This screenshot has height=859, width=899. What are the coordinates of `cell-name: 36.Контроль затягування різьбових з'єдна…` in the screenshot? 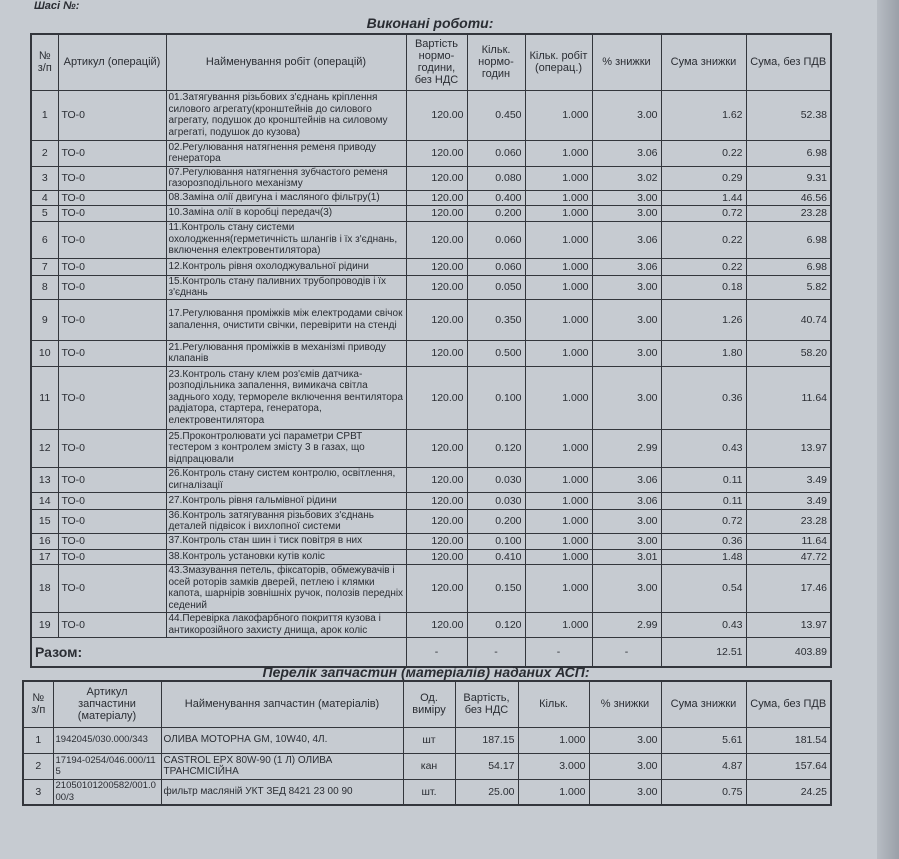 It's located at (286, 521).